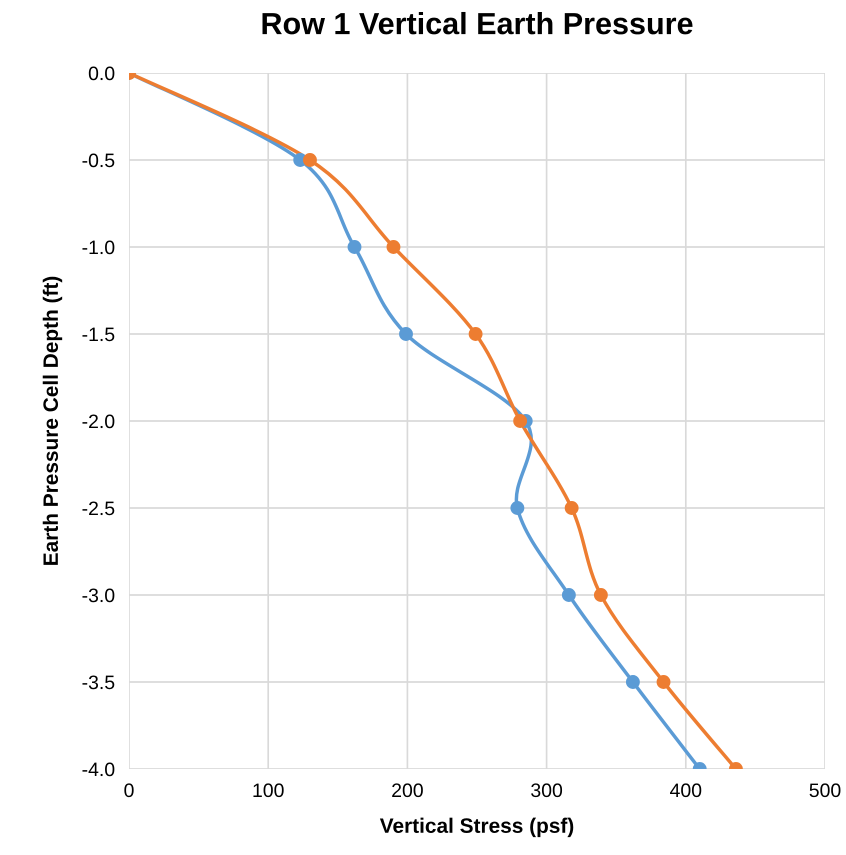  I want to click on y-tick-label: -3.0, so click(98, 595).